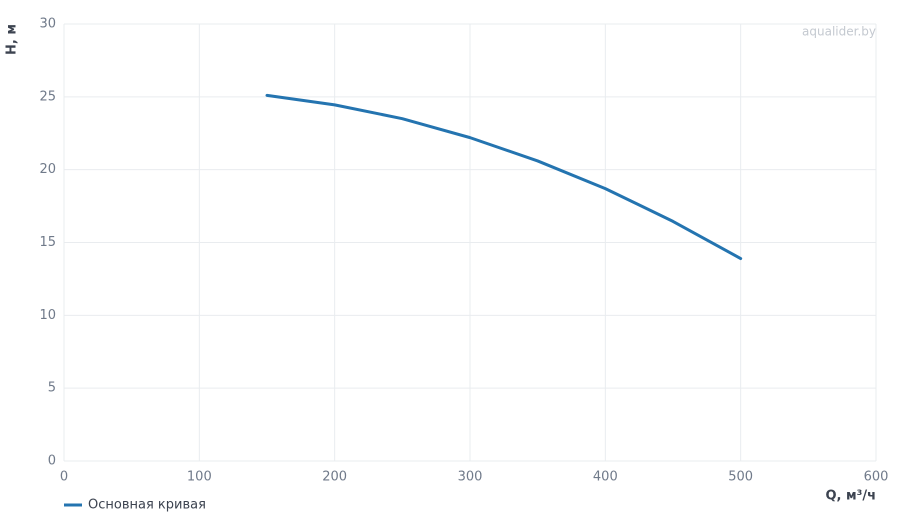 This screenshot has height=520, width=900. Describe the element at coordinates (470, 477) in the screenshot. I see `x-tick-label: 300` at that location.